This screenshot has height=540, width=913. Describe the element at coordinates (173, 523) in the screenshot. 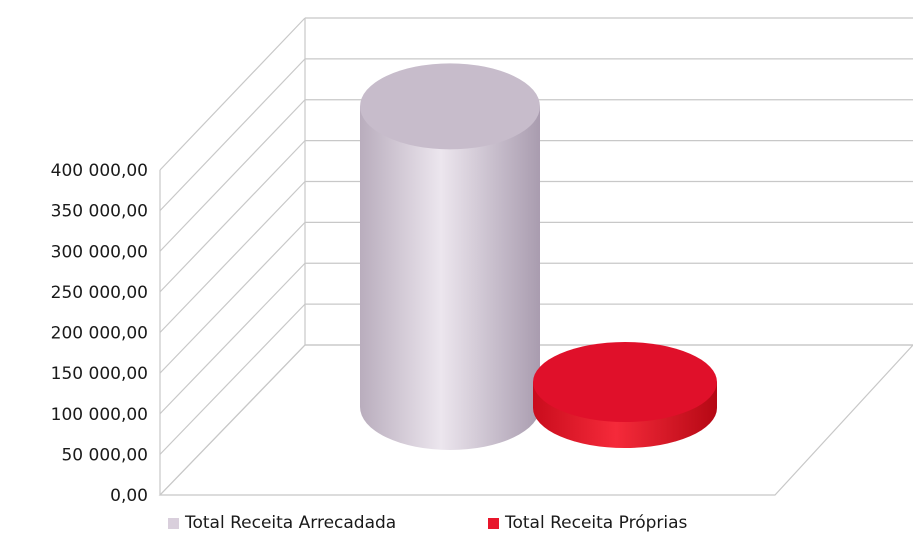

I see `legend-swatch-arrecadada` at that location.